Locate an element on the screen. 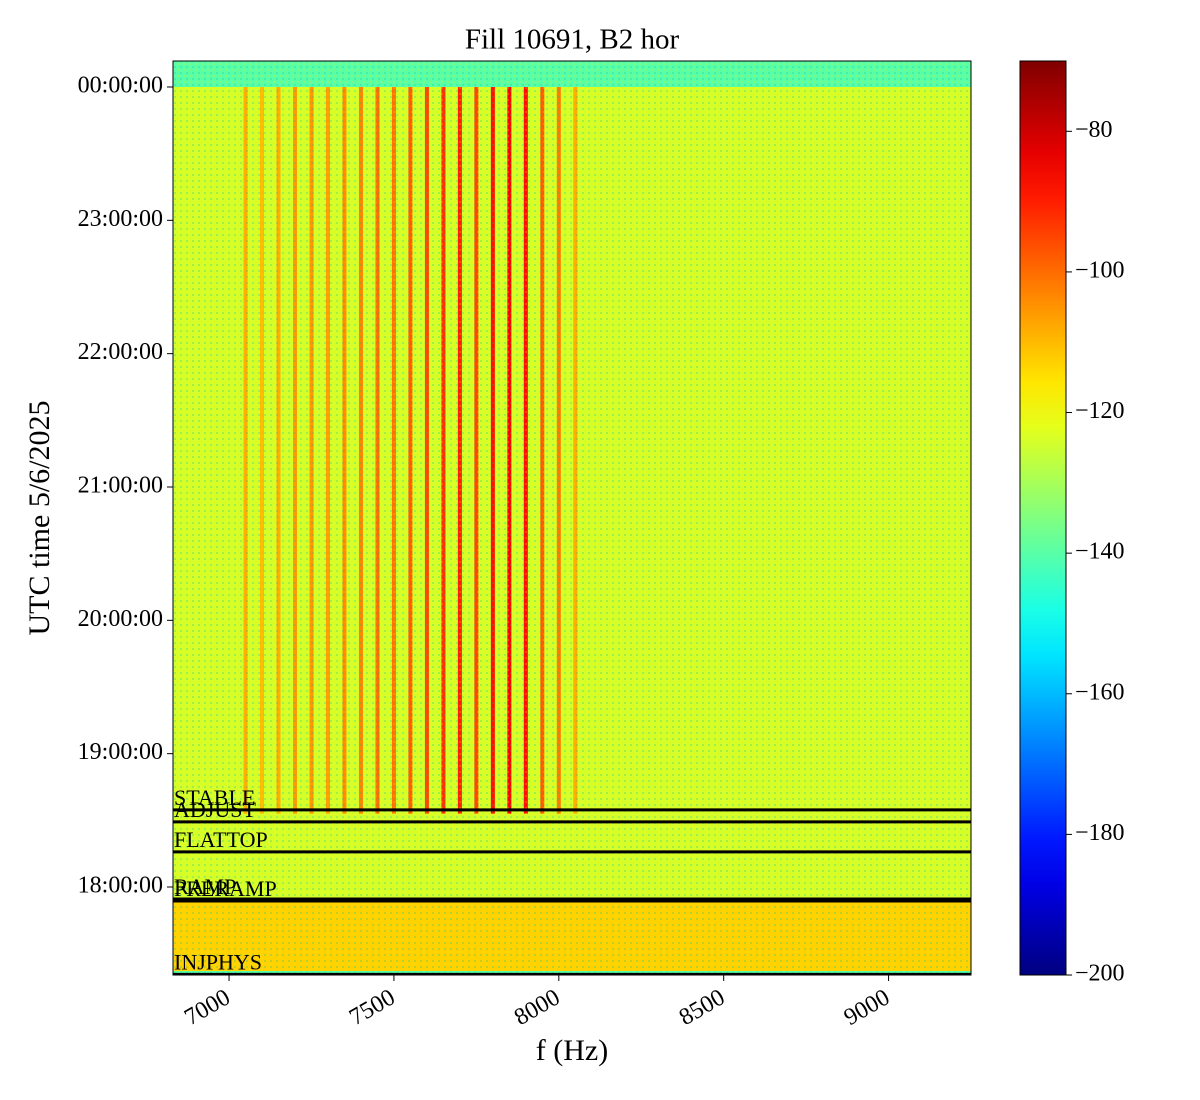  x-tick-label: 7000 is located at coordinates (207, 1007).